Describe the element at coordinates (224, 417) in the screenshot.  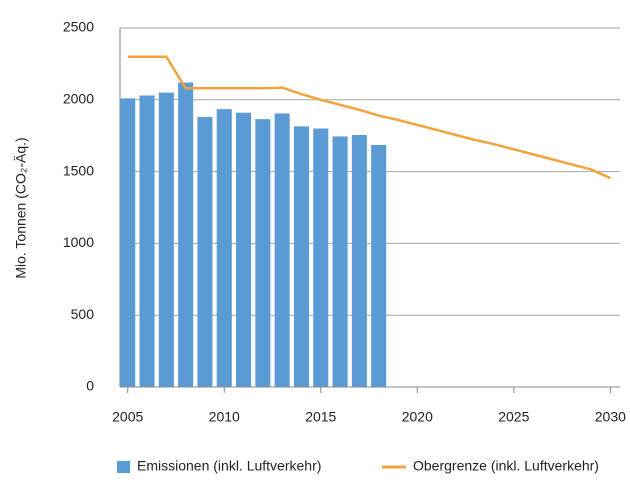
I see `x-tick-label: 2010` at that location.